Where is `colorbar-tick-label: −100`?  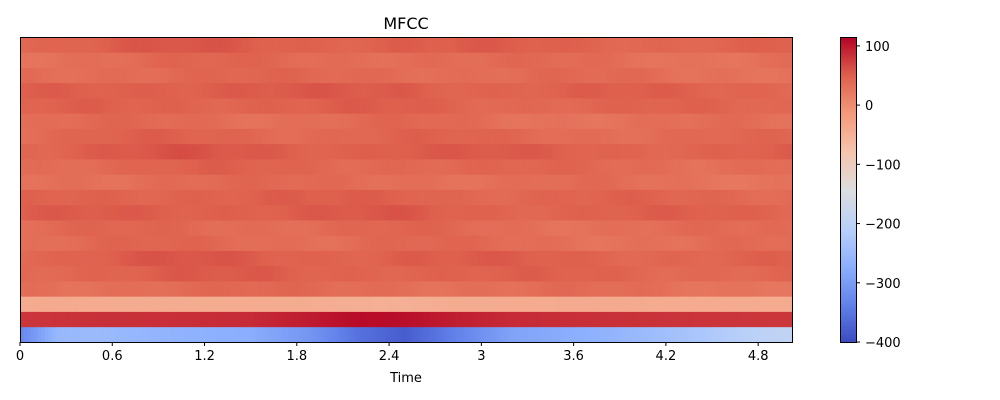
colorbar-tick-label: −100 is located at coordinates (883, 165).